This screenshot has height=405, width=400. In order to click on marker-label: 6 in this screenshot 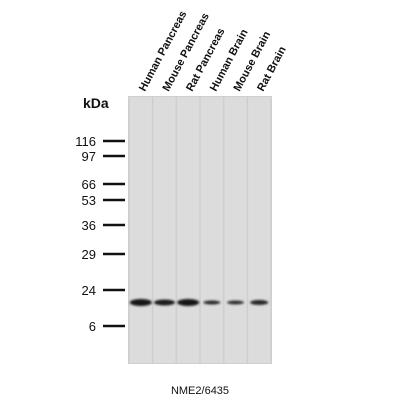, I will do `click(92, 326)`.